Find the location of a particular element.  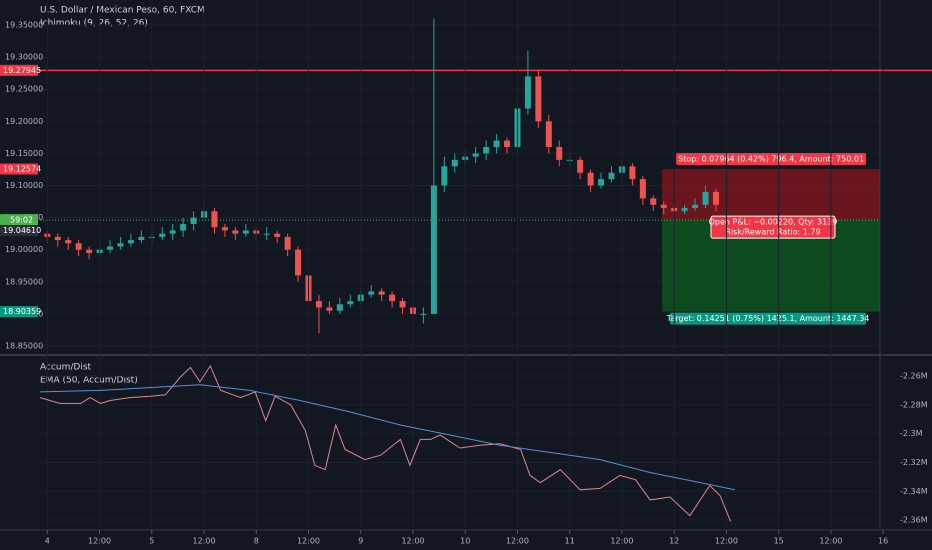

y-tick-label: 19.00000 is located at coordinates (24, 249).